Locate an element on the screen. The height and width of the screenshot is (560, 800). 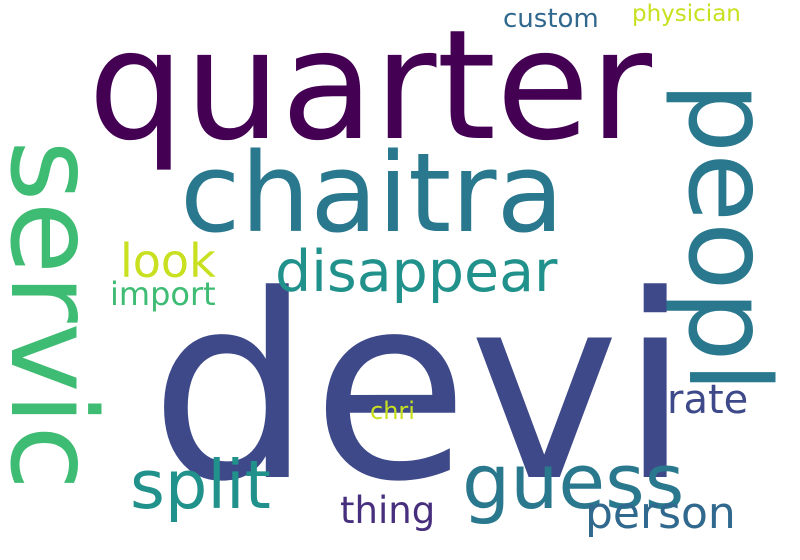
word-import: import is located at coordinates (163, 294).